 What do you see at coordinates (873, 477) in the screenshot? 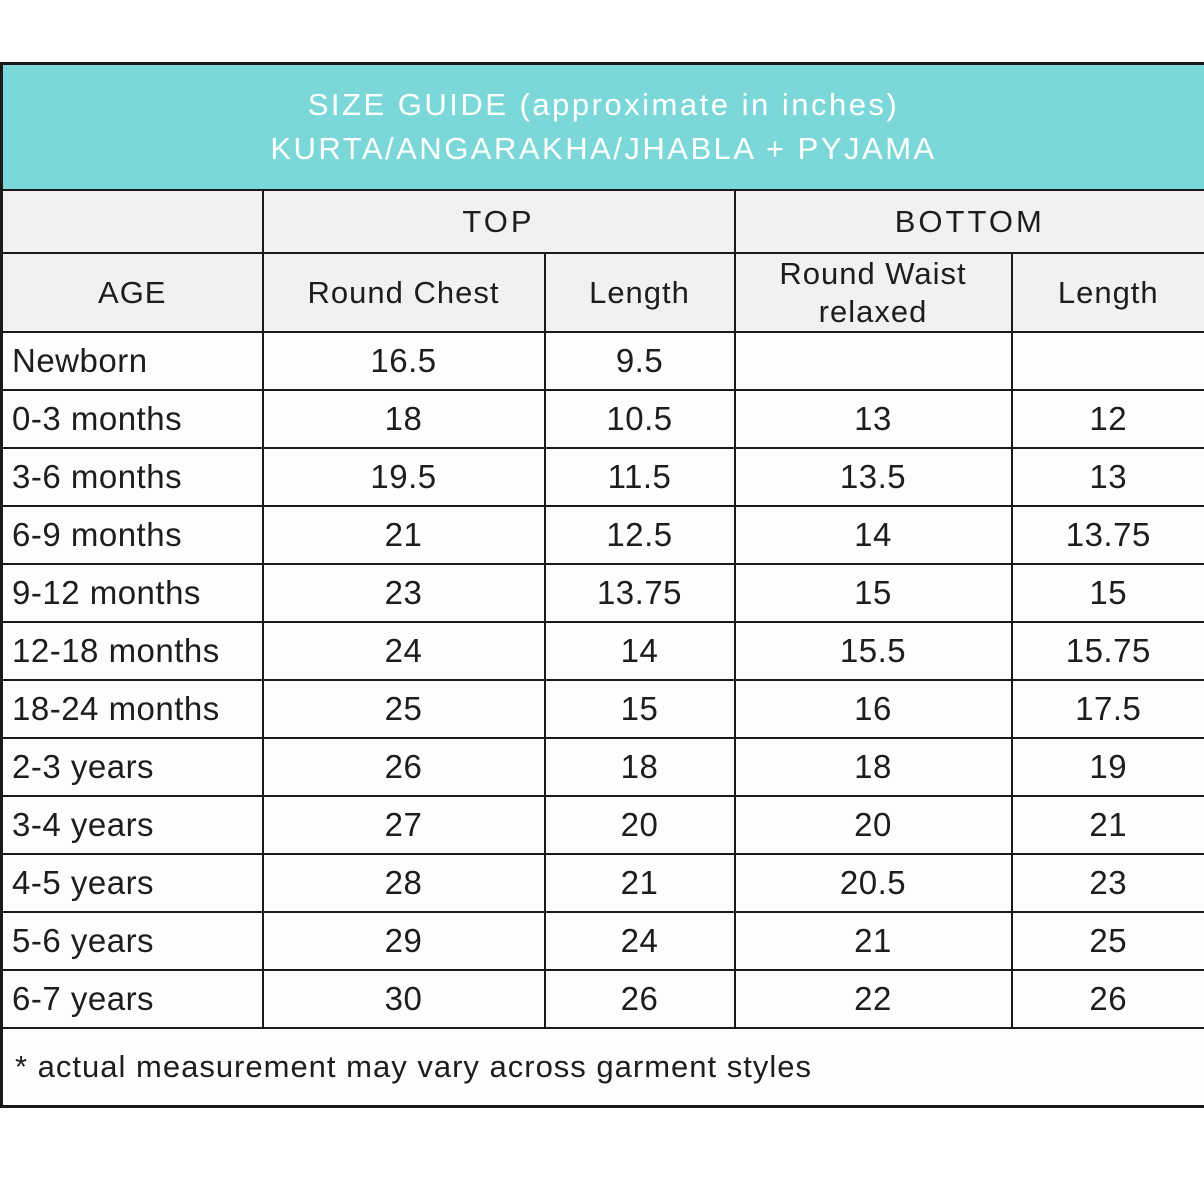
I see `round-waist-cell: 13.5` at bounding box center [873, 477].